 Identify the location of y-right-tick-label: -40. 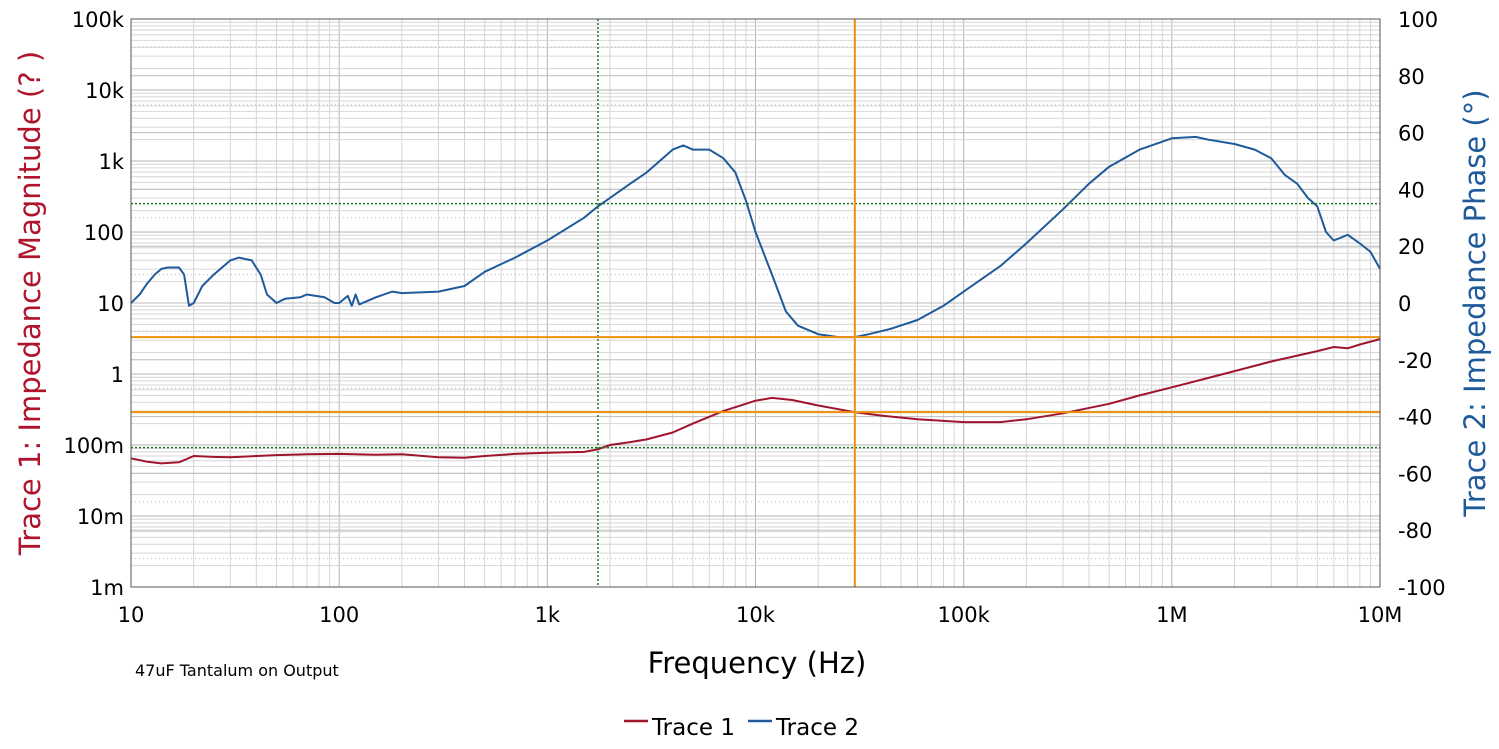
(1415, 418).